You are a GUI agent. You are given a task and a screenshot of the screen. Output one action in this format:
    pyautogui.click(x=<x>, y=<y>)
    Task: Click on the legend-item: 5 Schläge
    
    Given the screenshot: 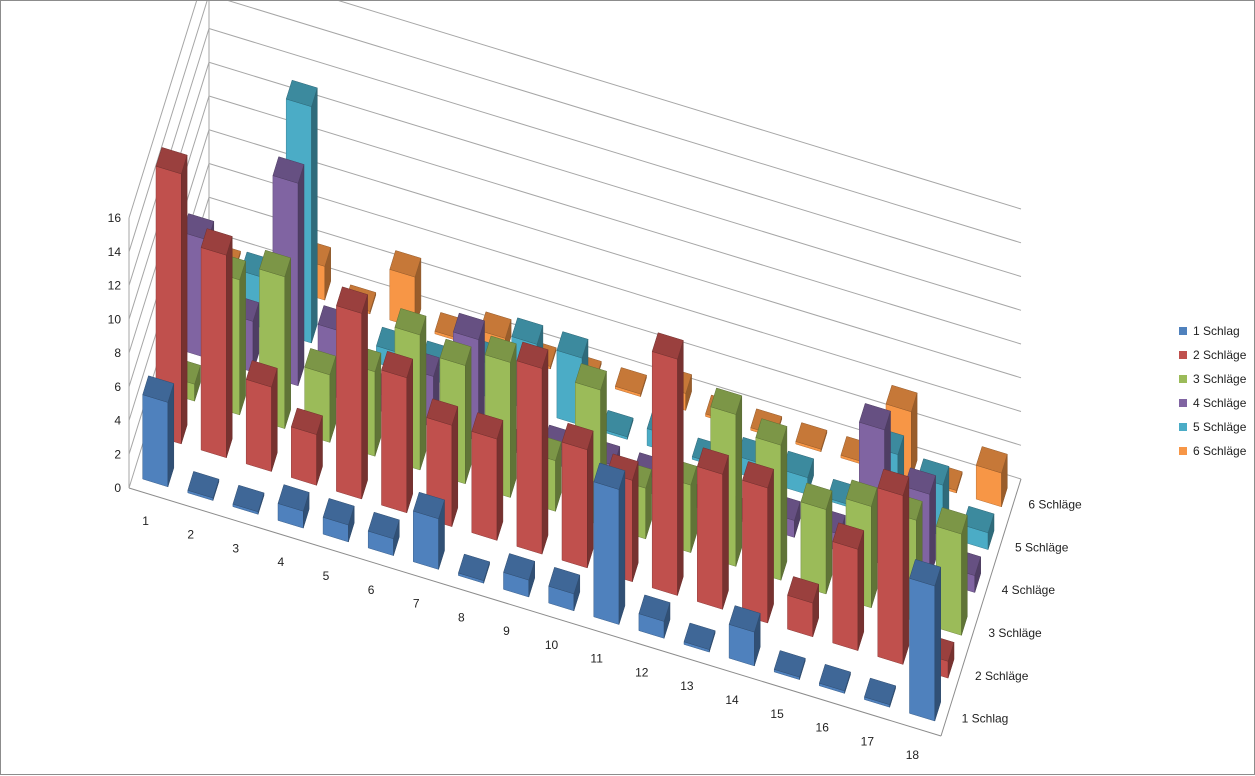 What is the action you would take?
    pyautogui.click(x=1212, y=427)
    